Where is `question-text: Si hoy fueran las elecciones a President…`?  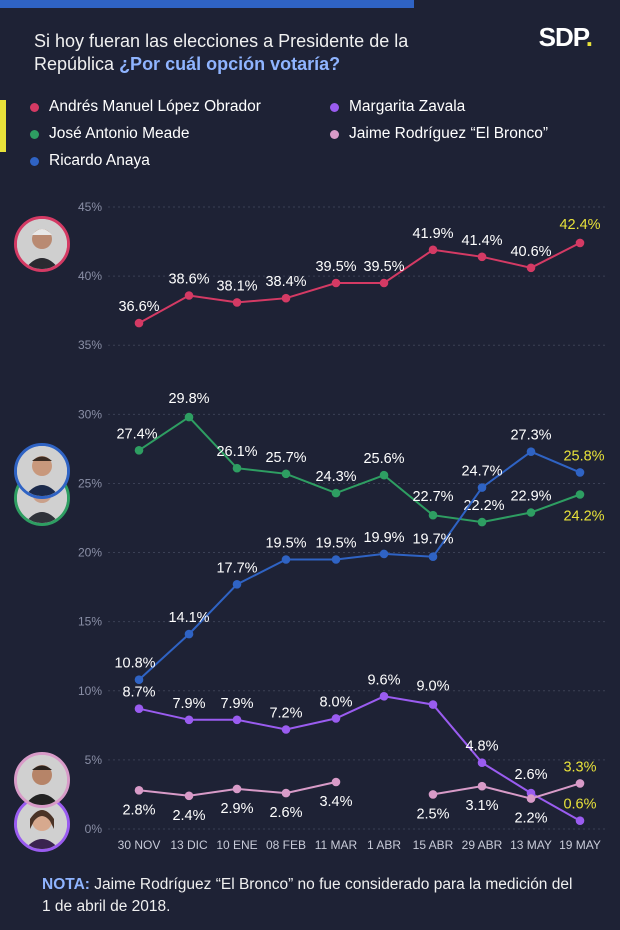 question-text: Si hoy fueran las elecciones a President… is located at coordinates (221, 52).